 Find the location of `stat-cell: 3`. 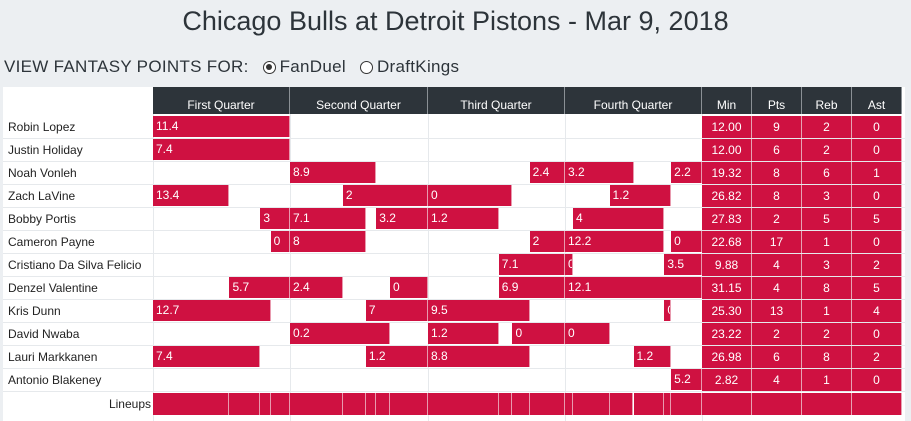

stat-cell: 3 is located at coordinates (827, 196).